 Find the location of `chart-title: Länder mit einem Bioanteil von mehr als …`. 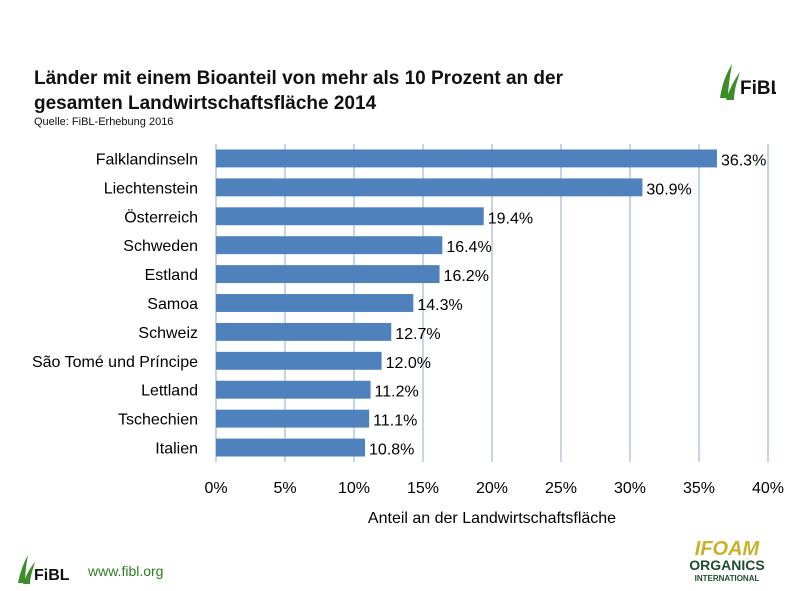

chart-title: Länder mit einem Bioanteil von mehr als … is located at coordinates (334, 91).